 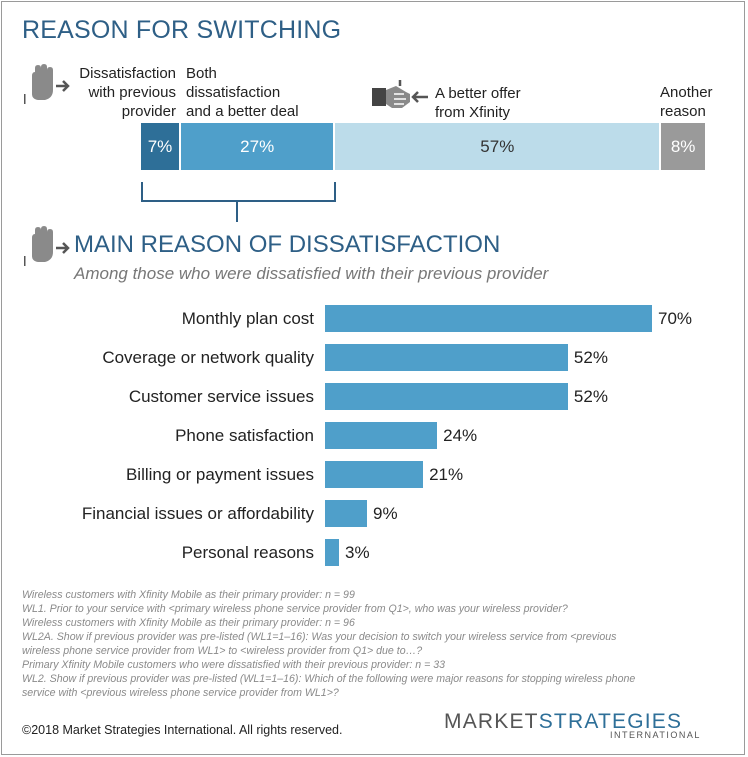 I want to click on bracket-stem, so click(x=237, y=211).